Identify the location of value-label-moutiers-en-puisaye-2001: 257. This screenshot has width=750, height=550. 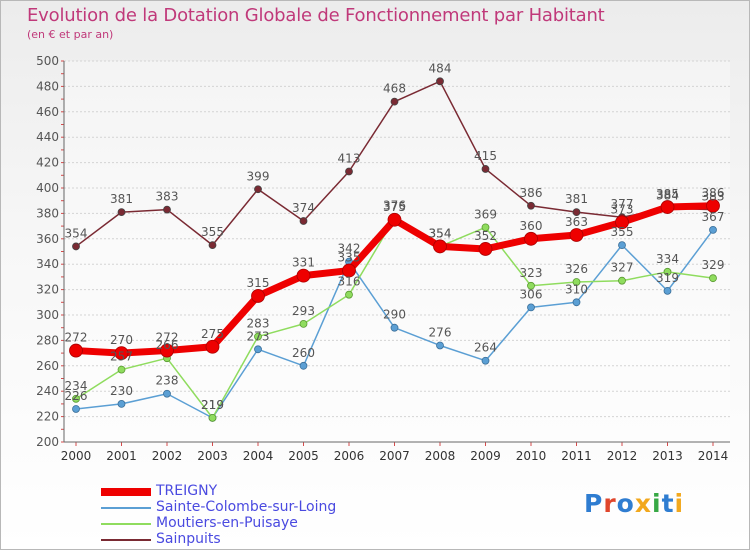
(121, 357).